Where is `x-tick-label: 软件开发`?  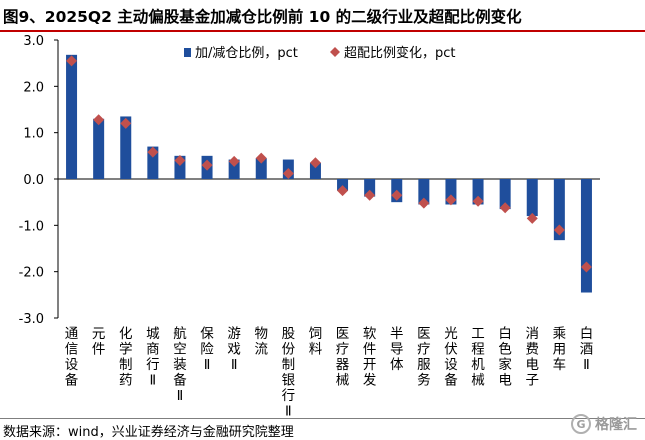
x-tick-label: 软件开发 is located at coordinates (370, 357).